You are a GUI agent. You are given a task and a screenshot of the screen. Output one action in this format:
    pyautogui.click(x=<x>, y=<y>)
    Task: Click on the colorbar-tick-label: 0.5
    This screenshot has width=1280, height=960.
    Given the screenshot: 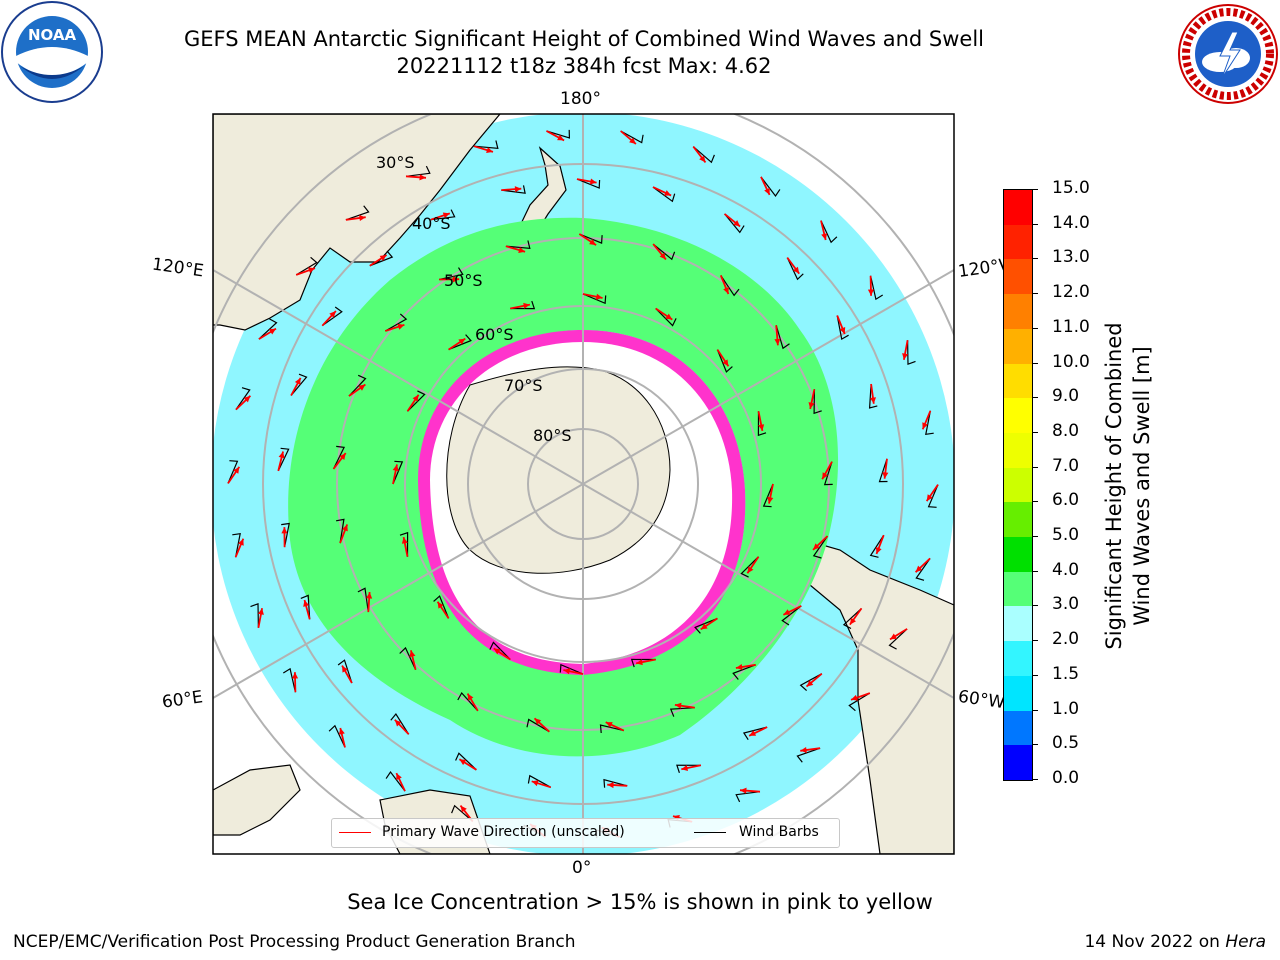 What is the action you would take?
    pyautogui.click(x=1066, y=743)
    